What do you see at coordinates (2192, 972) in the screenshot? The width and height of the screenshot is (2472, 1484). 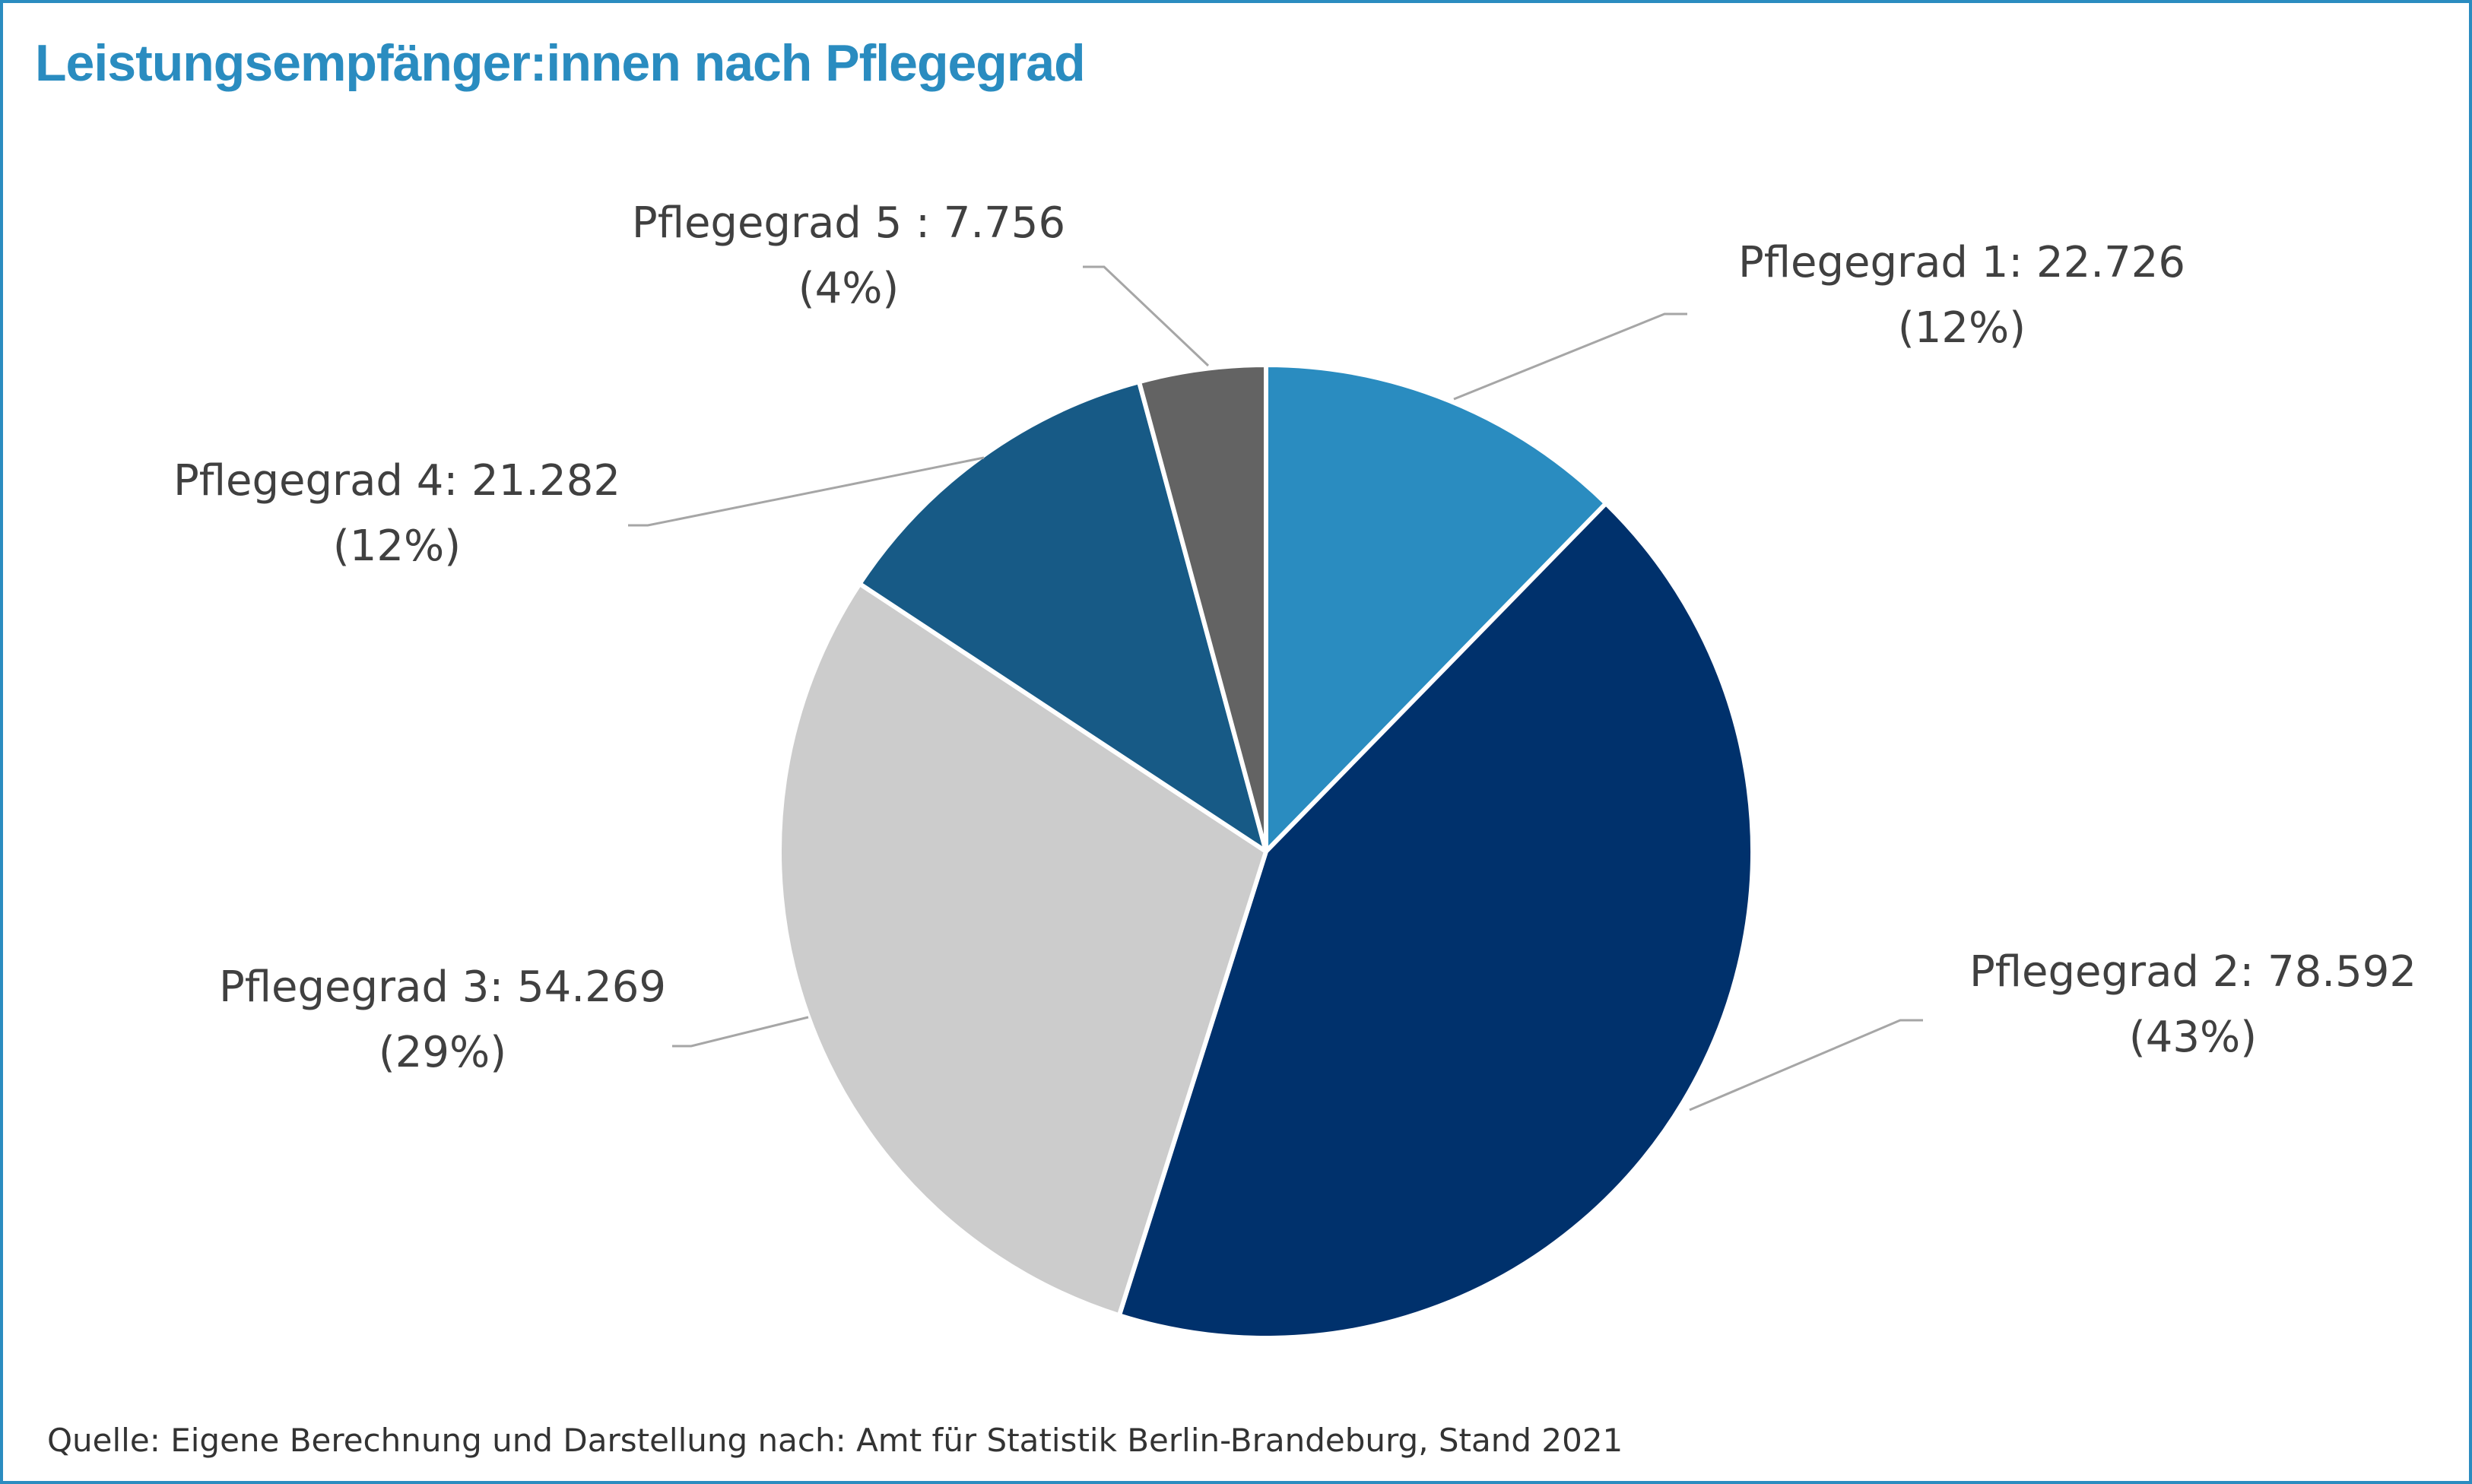 I see `slice-label-2: Pflegegrad 2: 78.592` at bounding box center [2192, 972].